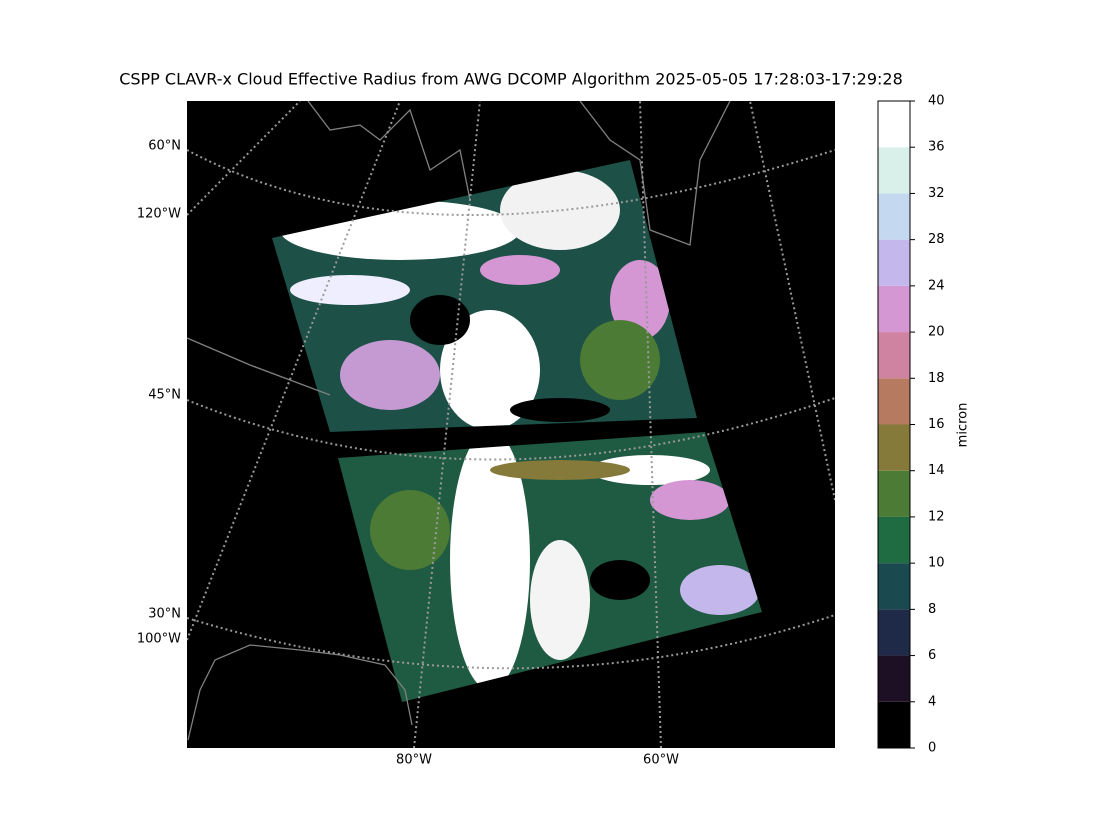 The height and width of the screenshot is (840, 1120). What do you see at coordinates (164, 146) in the screenshot?
I see `lat-label: 60°N` at bounding box center [164, 146].